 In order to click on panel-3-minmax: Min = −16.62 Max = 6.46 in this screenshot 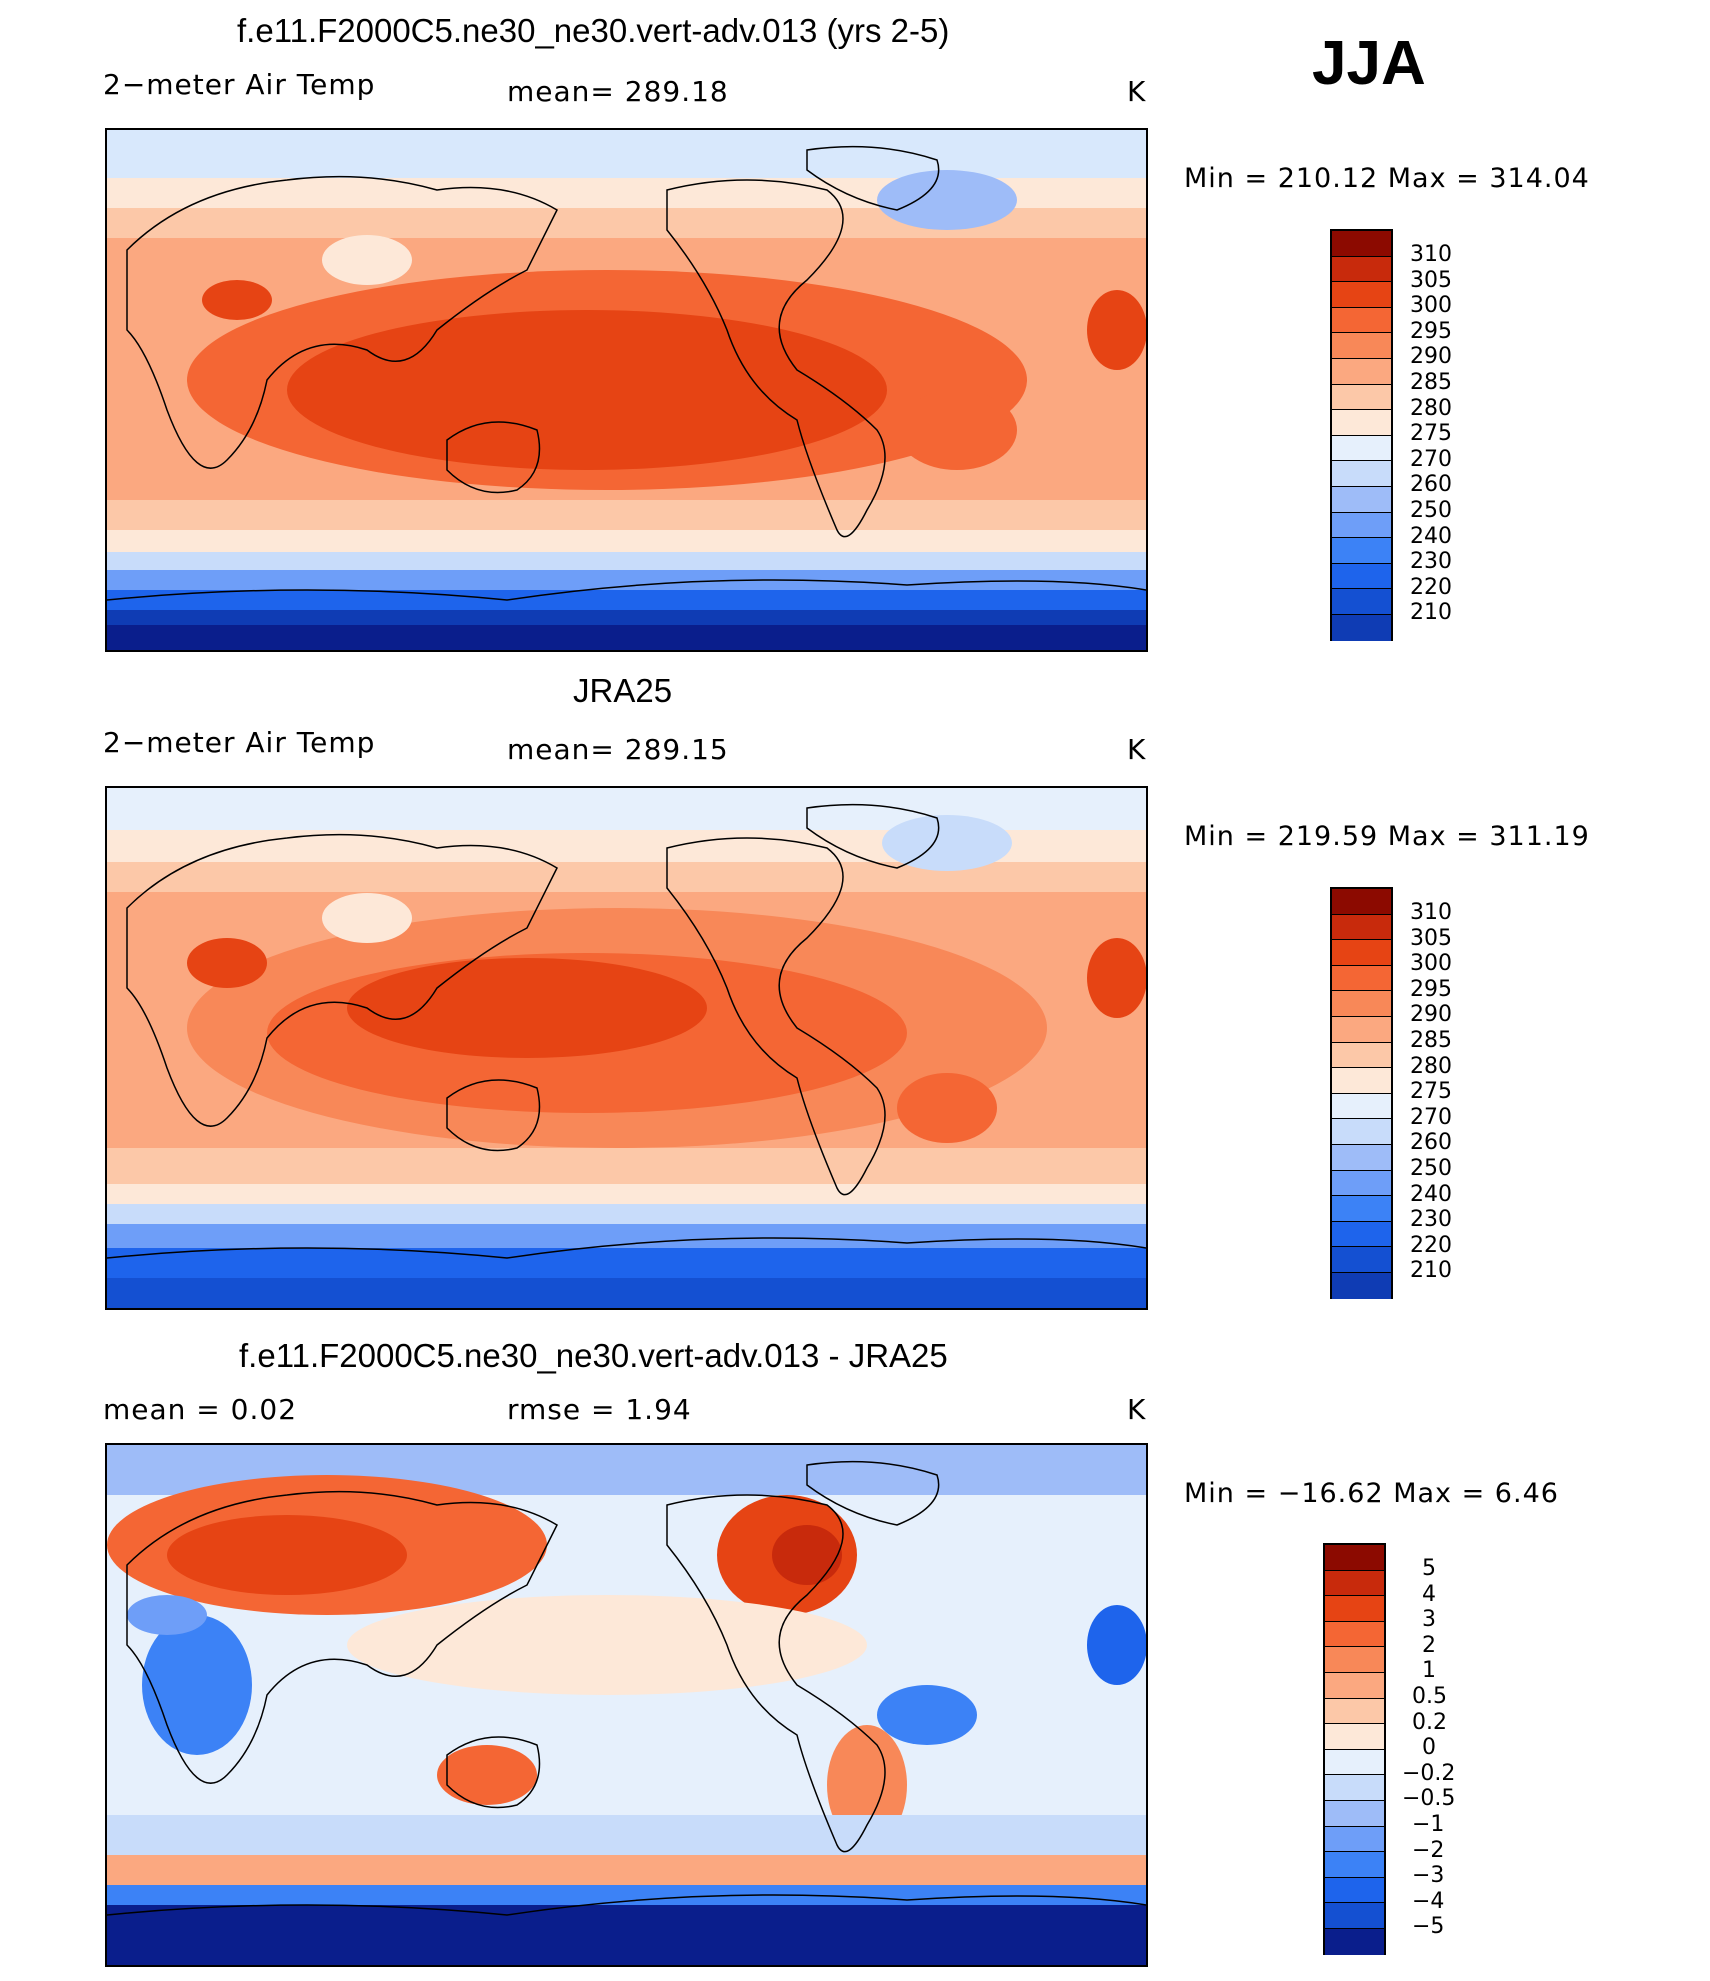, I will do `click(1371, 1493)`.